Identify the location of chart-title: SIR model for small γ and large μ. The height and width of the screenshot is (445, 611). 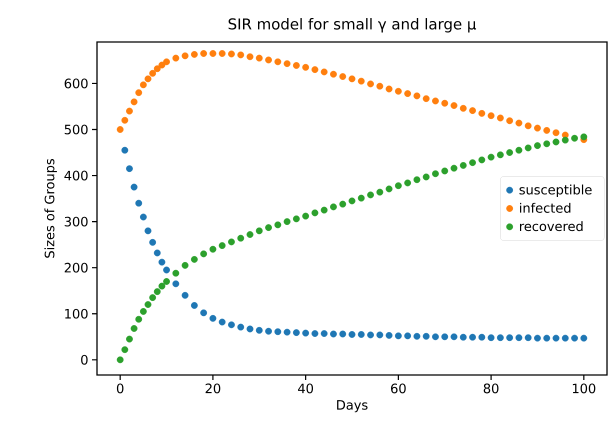
(352, 25).